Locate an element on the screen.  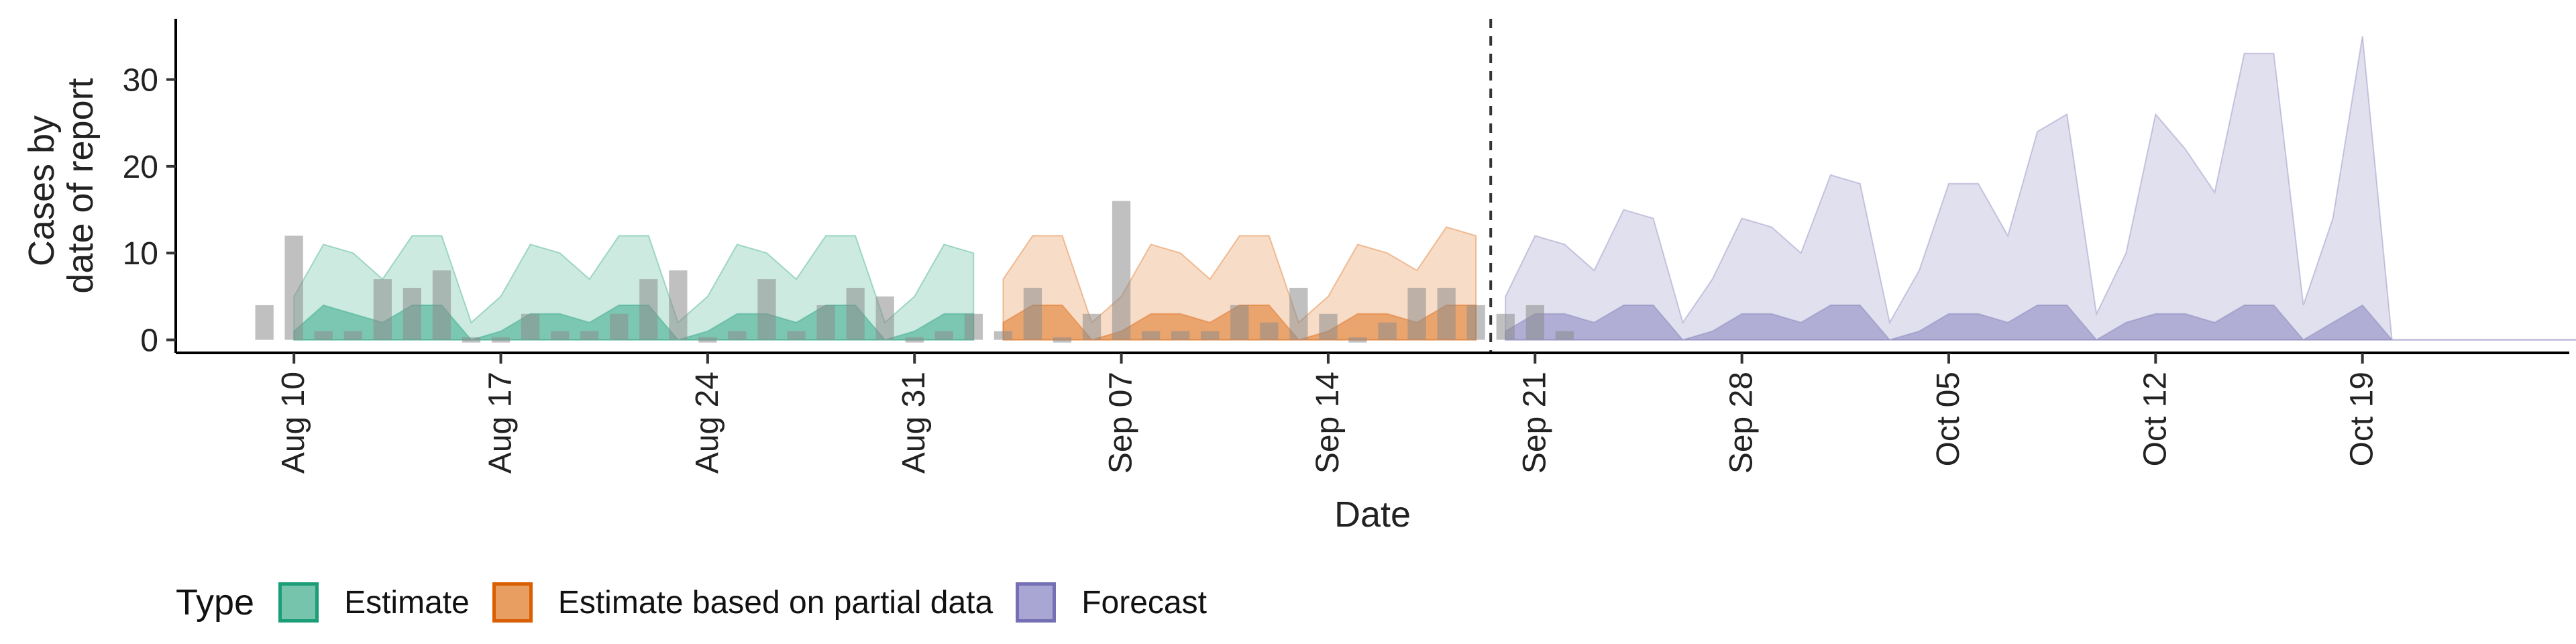
y-tick-label: 30 is located at coordinates (140, 81).